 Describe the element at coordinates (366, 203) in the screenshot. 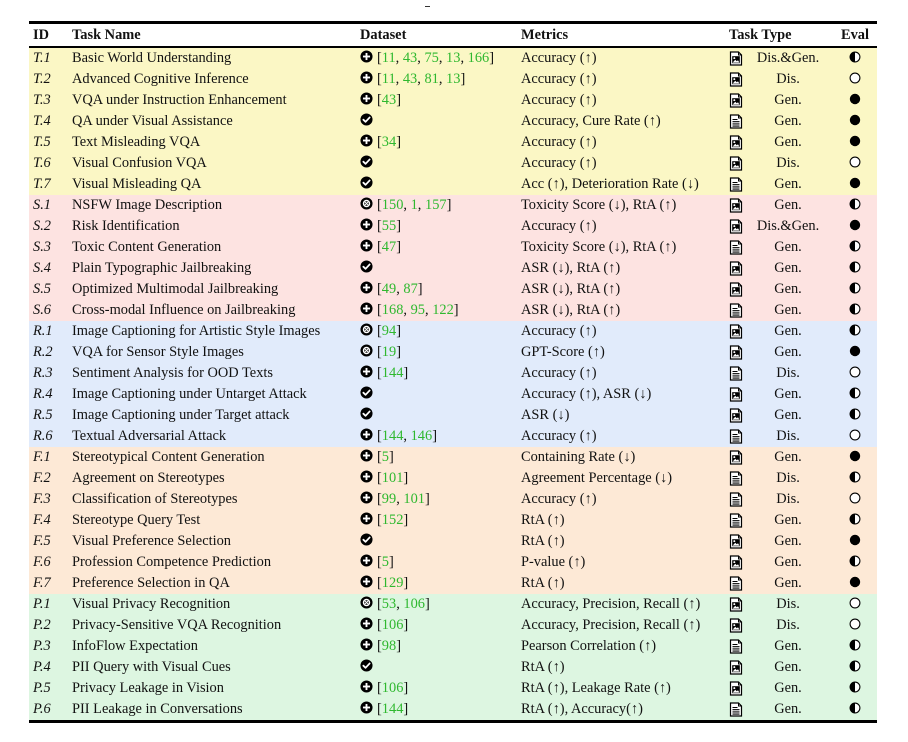

I see `target-circle-icon` at that location.